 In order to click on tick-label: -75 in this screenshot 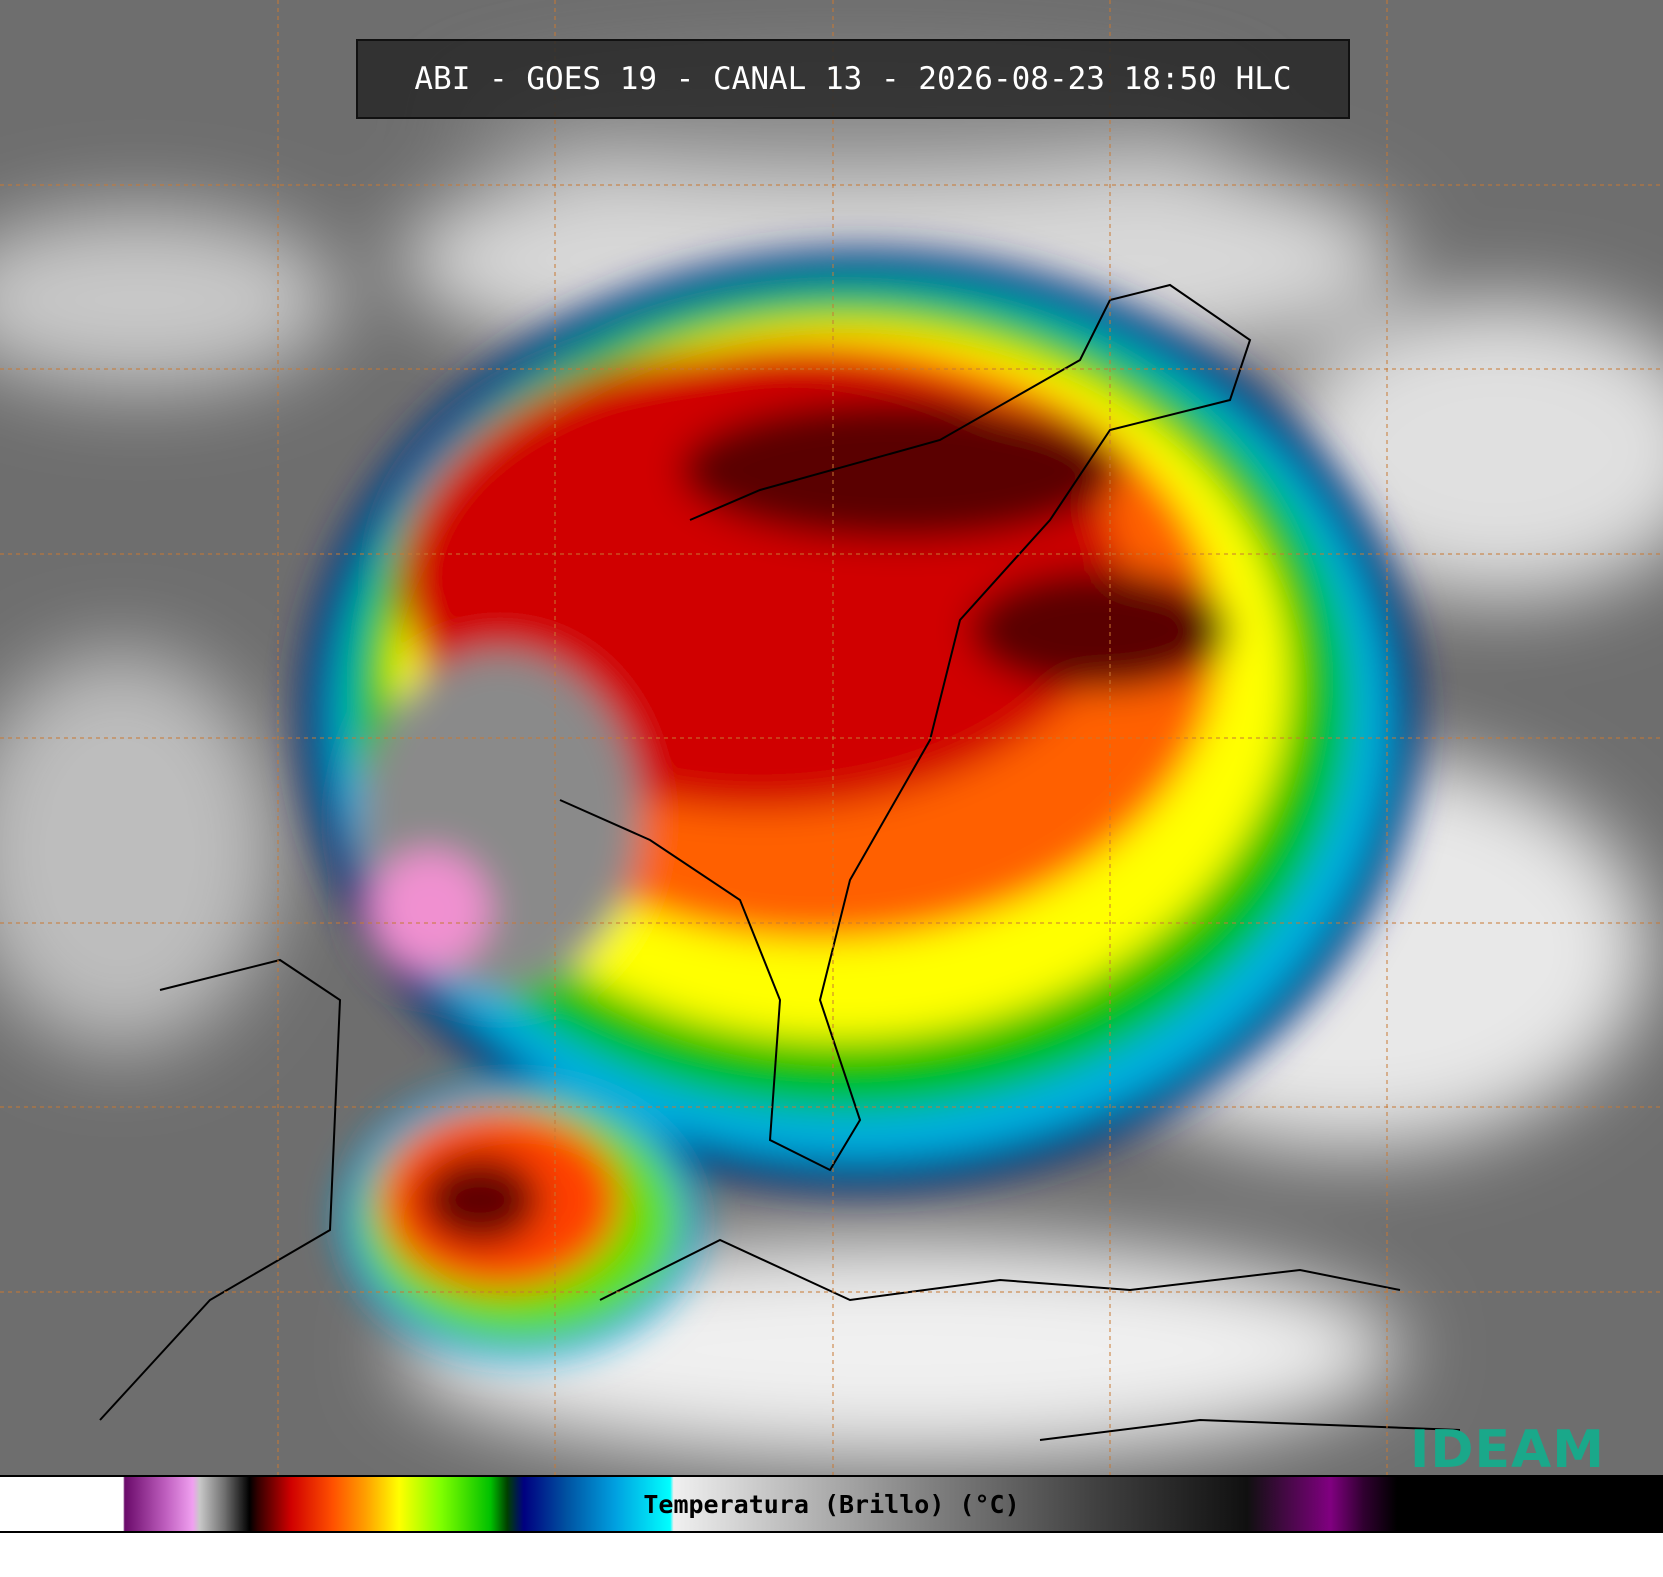, I will do `click(249, 1560)`.